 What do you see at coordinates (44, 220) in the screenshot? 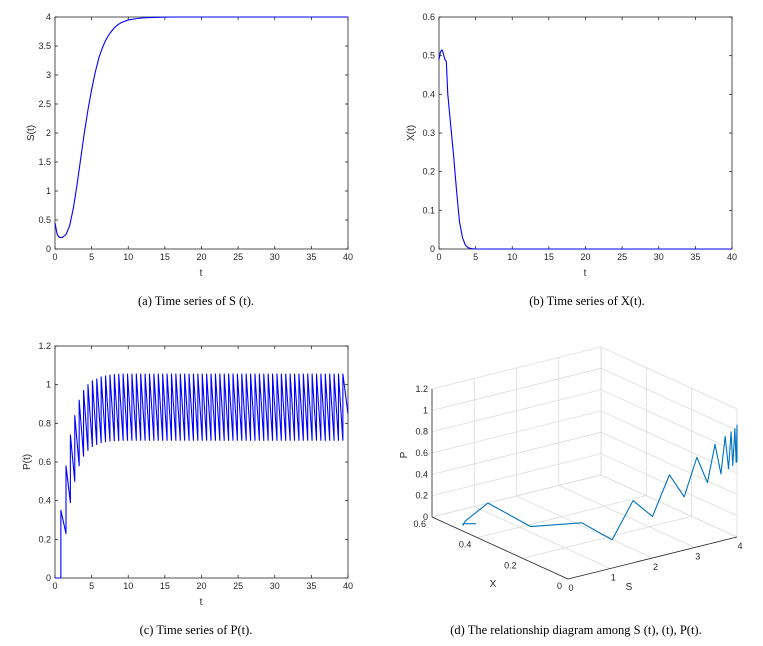
I see `panel-a-ytick-label: 0.5` at bounding box center [44, 220].